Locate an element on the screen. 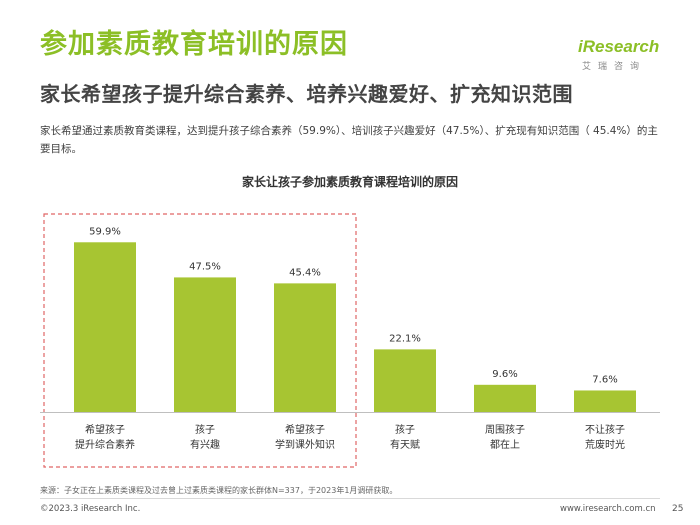  logo-chinese: 艾瑞咨询 is located at coordinates (614, 67).